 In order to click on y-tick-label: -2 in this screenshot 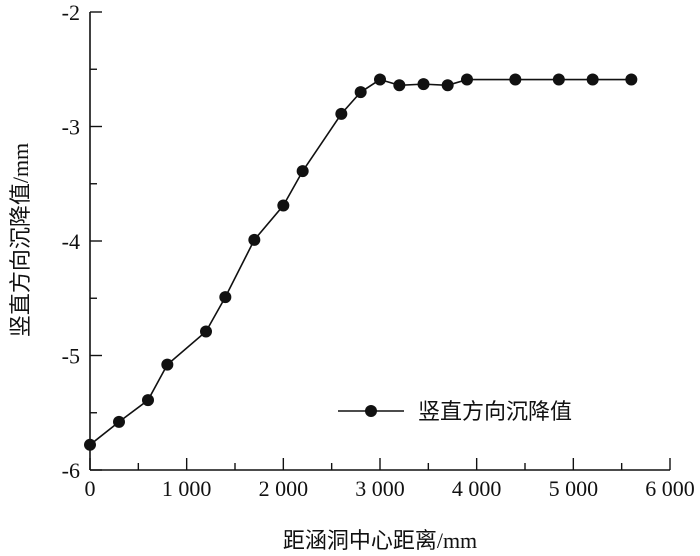, I will do `click(71, 12)`.